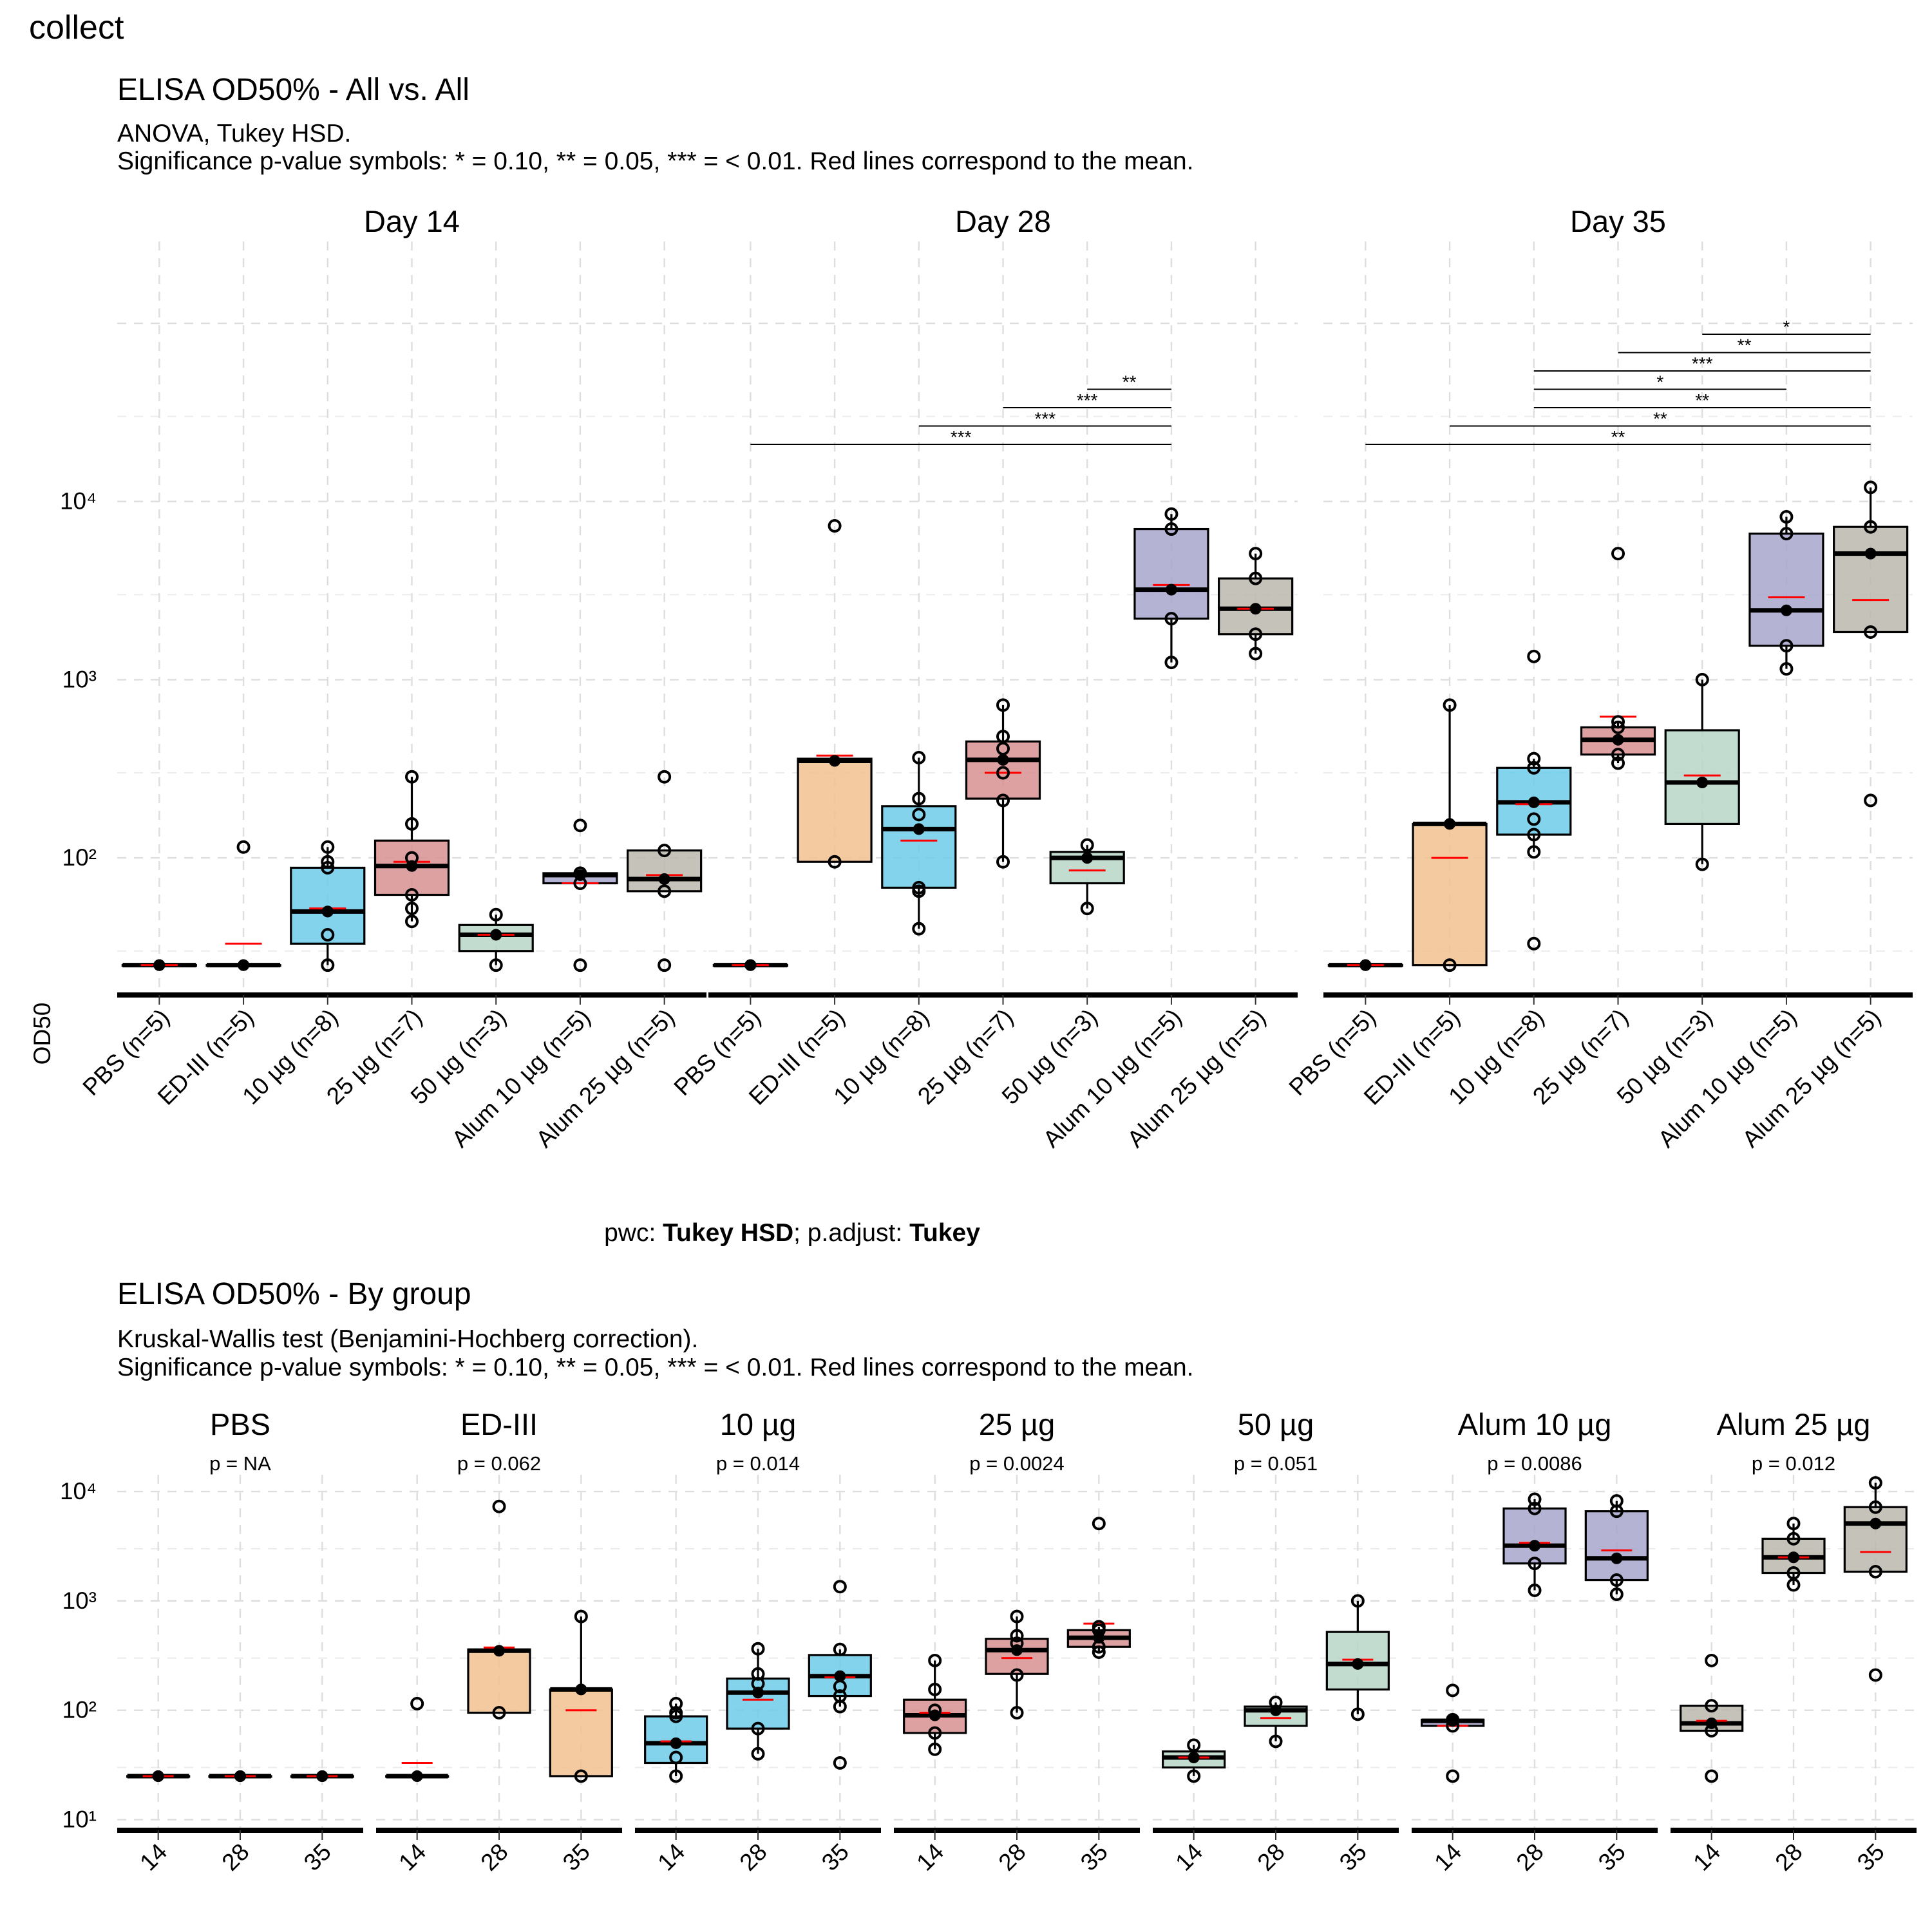 This screenshot has height=1932, width=1932. I want to click on top-bracket-label-2: ***, so click(1087, 400).